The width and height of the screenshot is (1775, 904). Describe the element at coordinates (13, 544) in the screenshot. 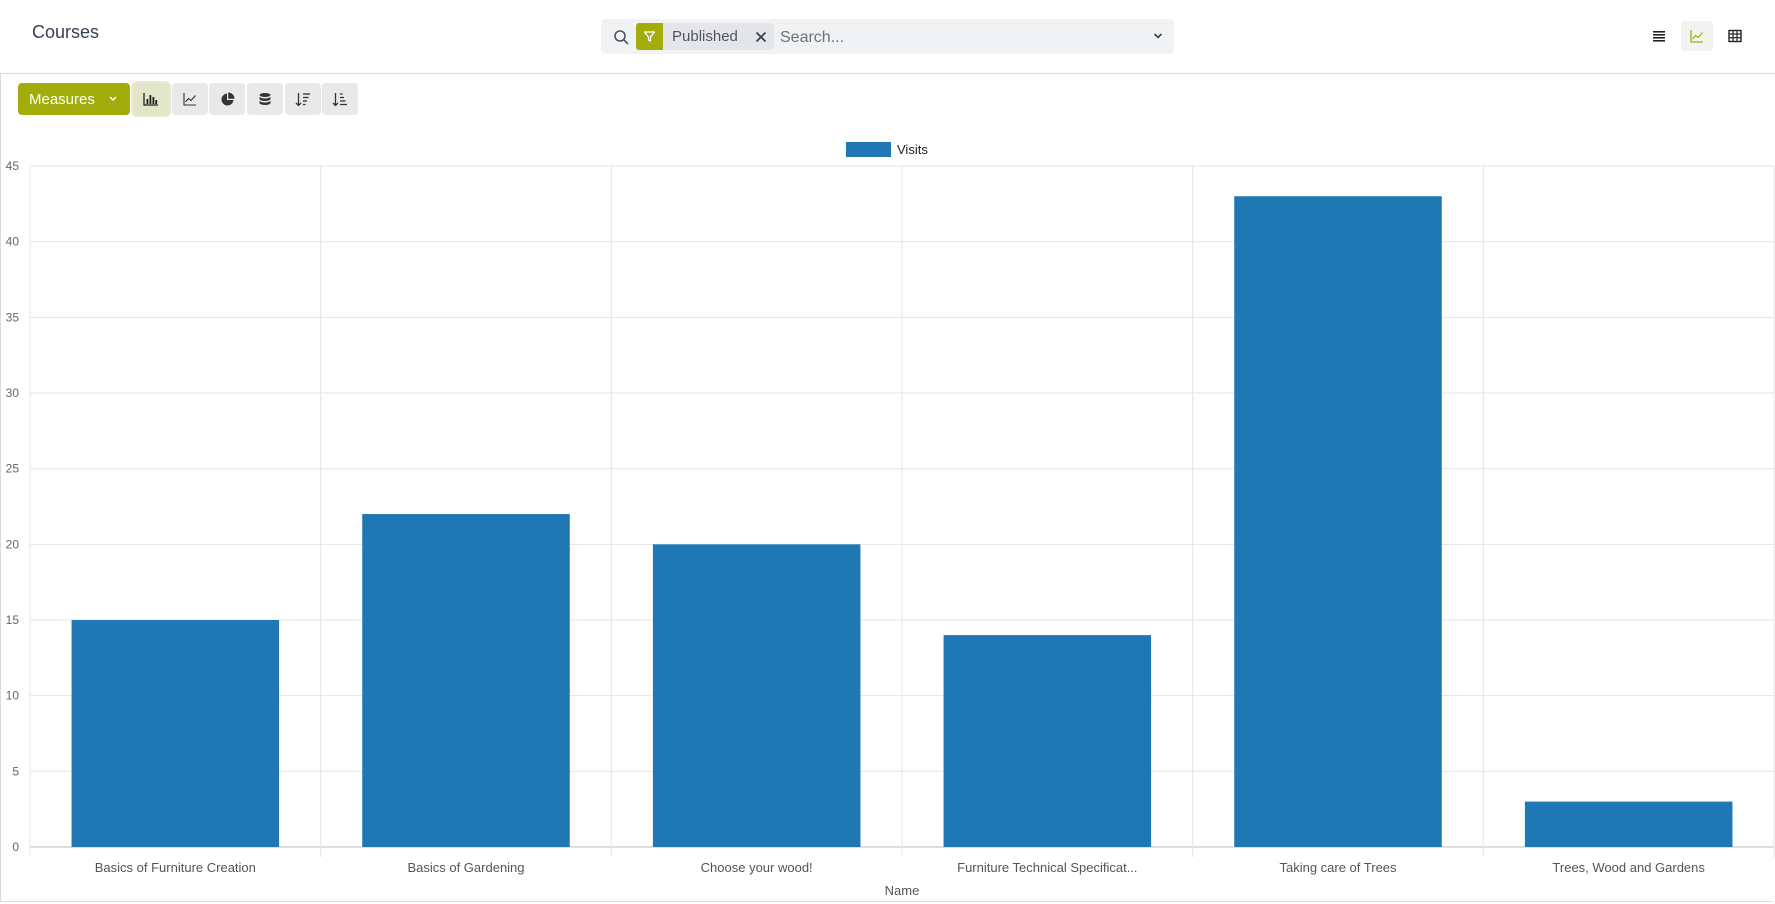

I see `y-tick-label: 20` at that location.